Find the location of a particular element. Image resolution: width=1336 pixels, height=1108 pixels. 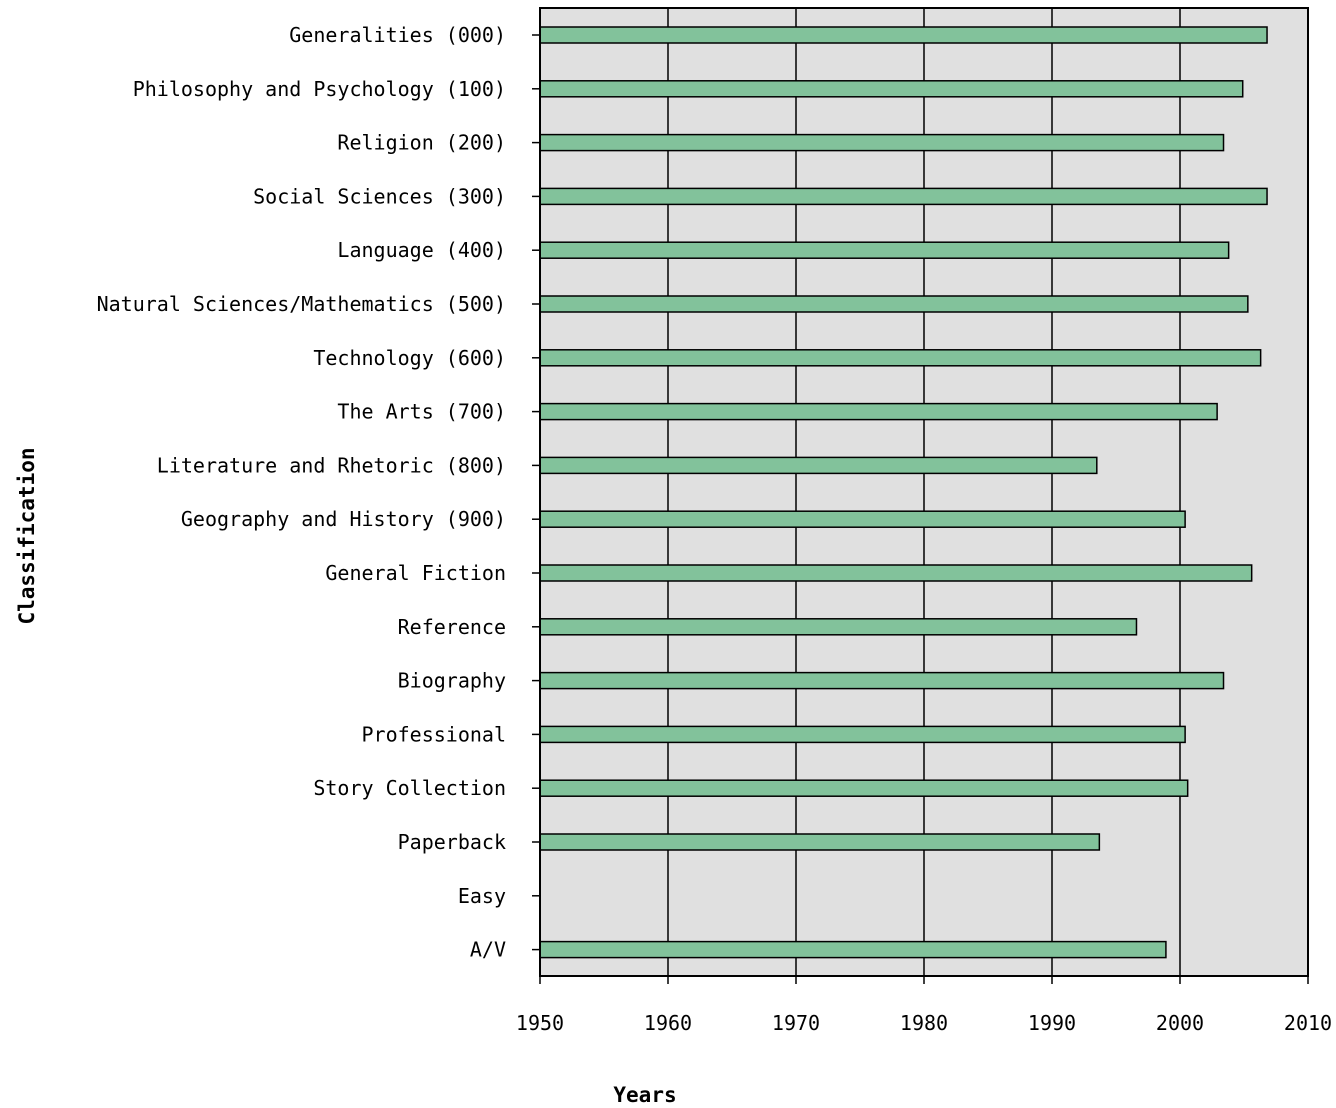

y-tick-label: Generalities (000) is located at coordinates (397, 35).